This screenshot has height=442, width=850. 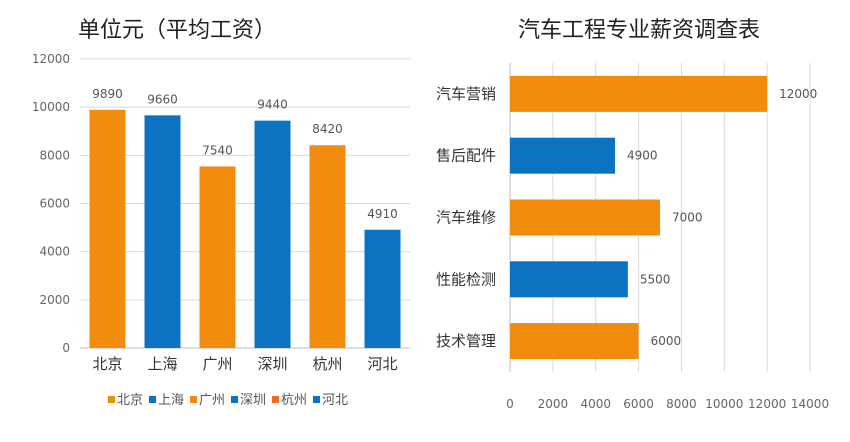 What do you see at coordinates (510, 404) in the screenshot?
I see `x-tick-label: 0` at bounding box center [510, 404].